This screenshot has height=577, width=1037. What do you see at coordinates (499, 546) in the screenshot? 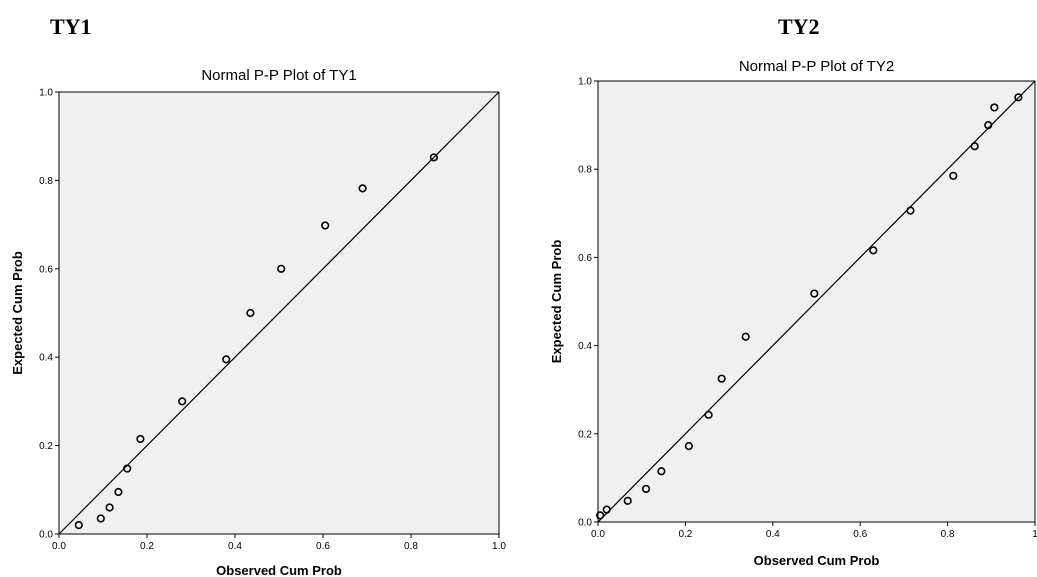
I see `x-tick-label: 1.0` at bounding box center [499, 546].